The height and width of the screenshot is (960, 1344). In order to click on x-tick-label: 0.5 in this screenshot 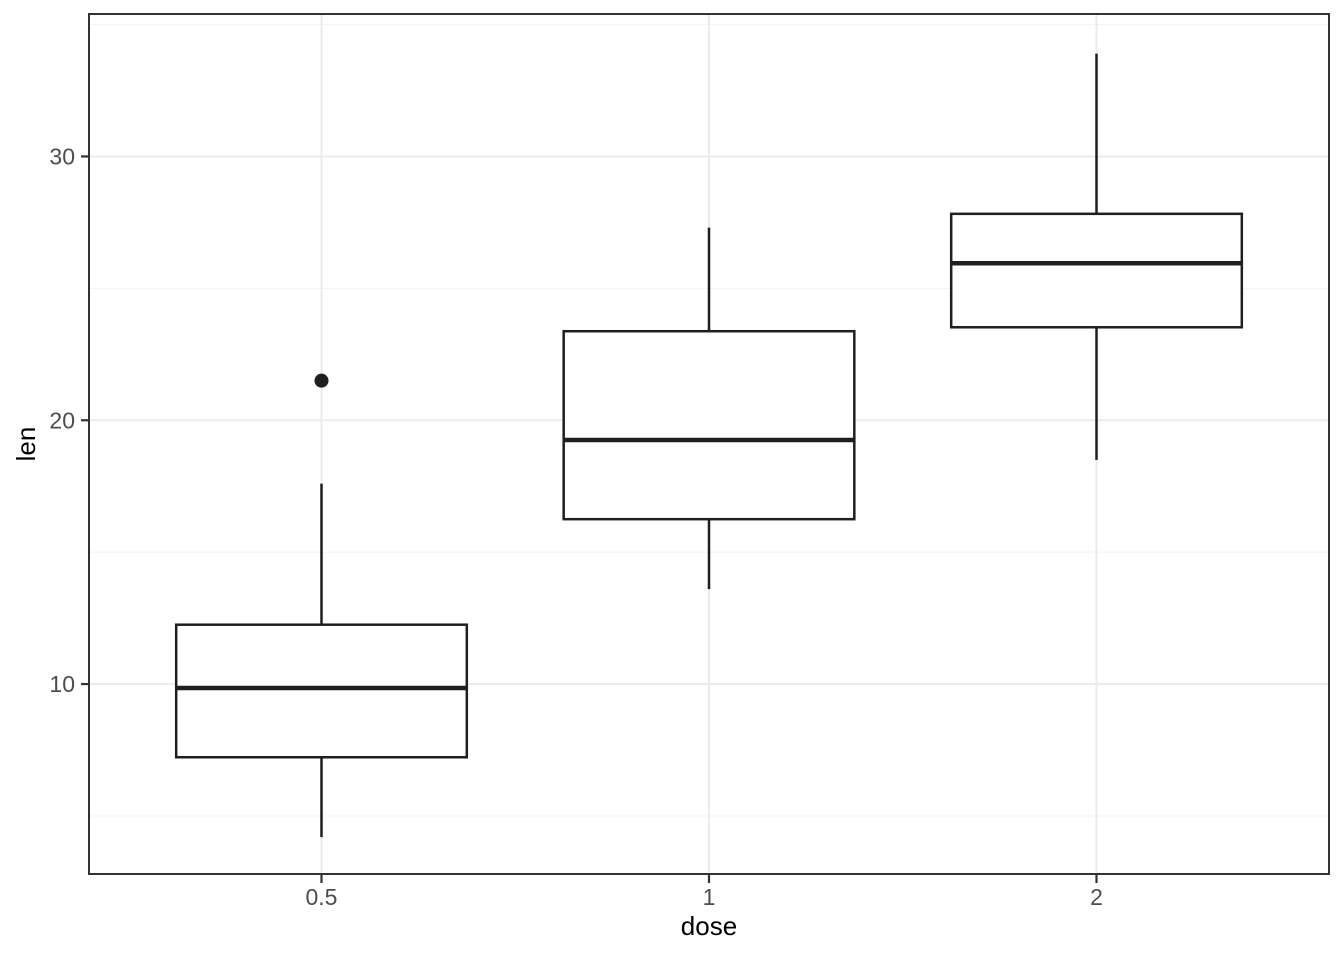, I will do `click(322, 897)`.